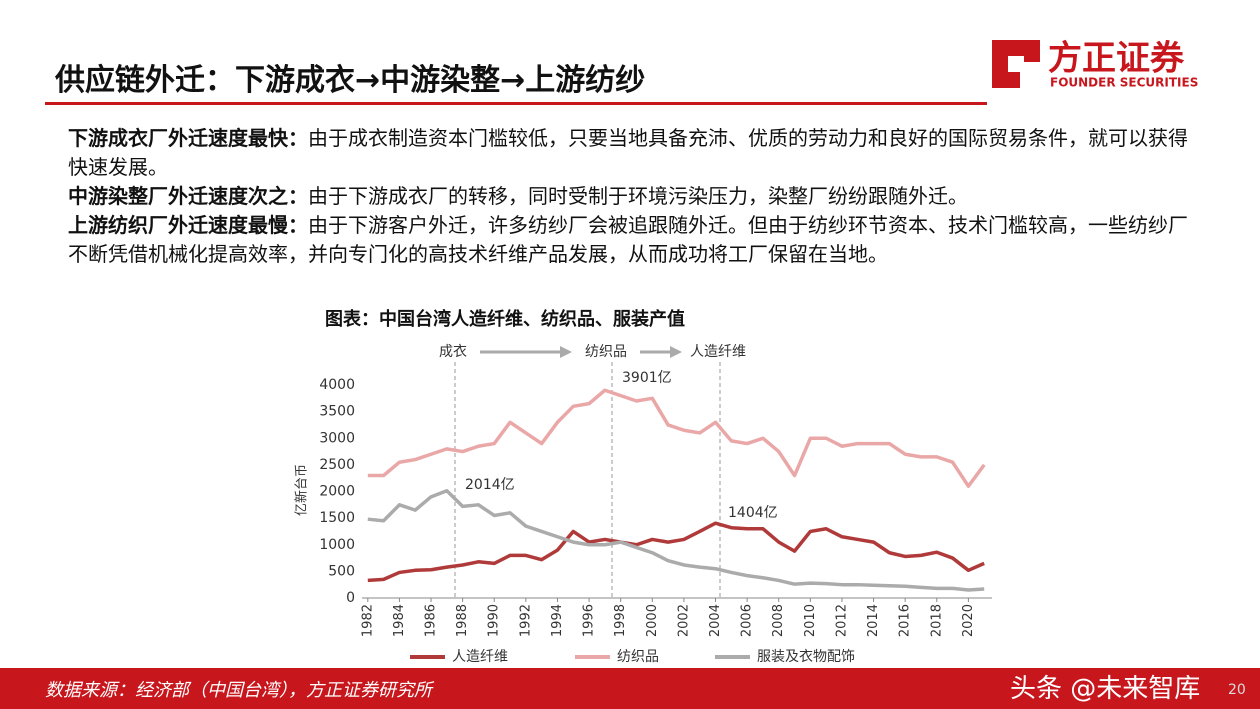  What do you see at coordinates (873, 620) in the screenshot?
I see `x-tick-label: 2014` at bounding box center [873, 620].